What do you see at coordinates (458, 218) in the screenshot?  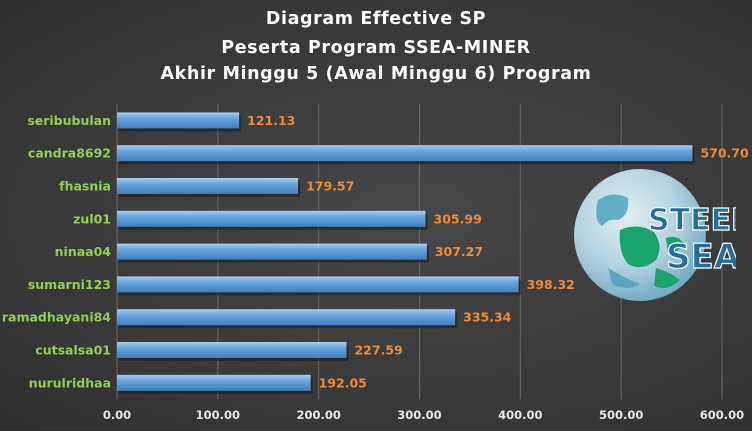 I see `value-label: 305.99` at bounding box center [458, 218].